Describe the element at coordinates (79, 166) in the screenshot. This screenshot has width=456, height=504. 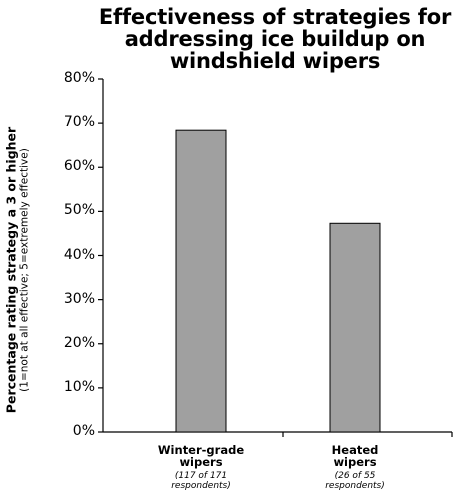
I see `y-tick-label: 60%` at that location.